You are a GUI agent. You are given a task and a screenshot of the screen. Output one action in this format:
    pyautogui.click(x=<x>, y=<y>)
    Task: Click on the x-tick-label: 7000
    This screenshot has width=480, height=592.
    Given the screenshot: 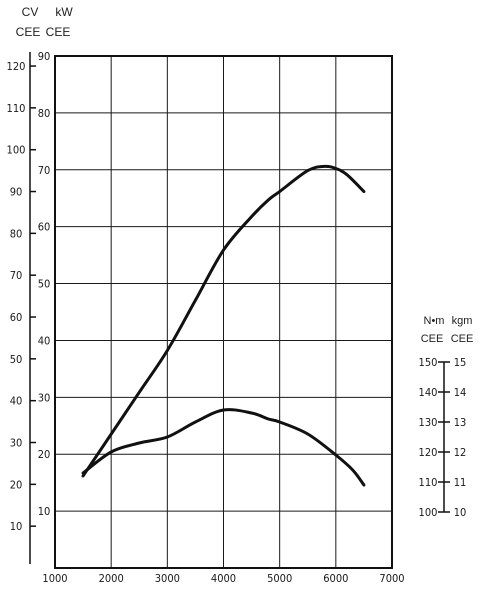 What is the action you would take?
    pyautogui.click(x=391, y=578)
    